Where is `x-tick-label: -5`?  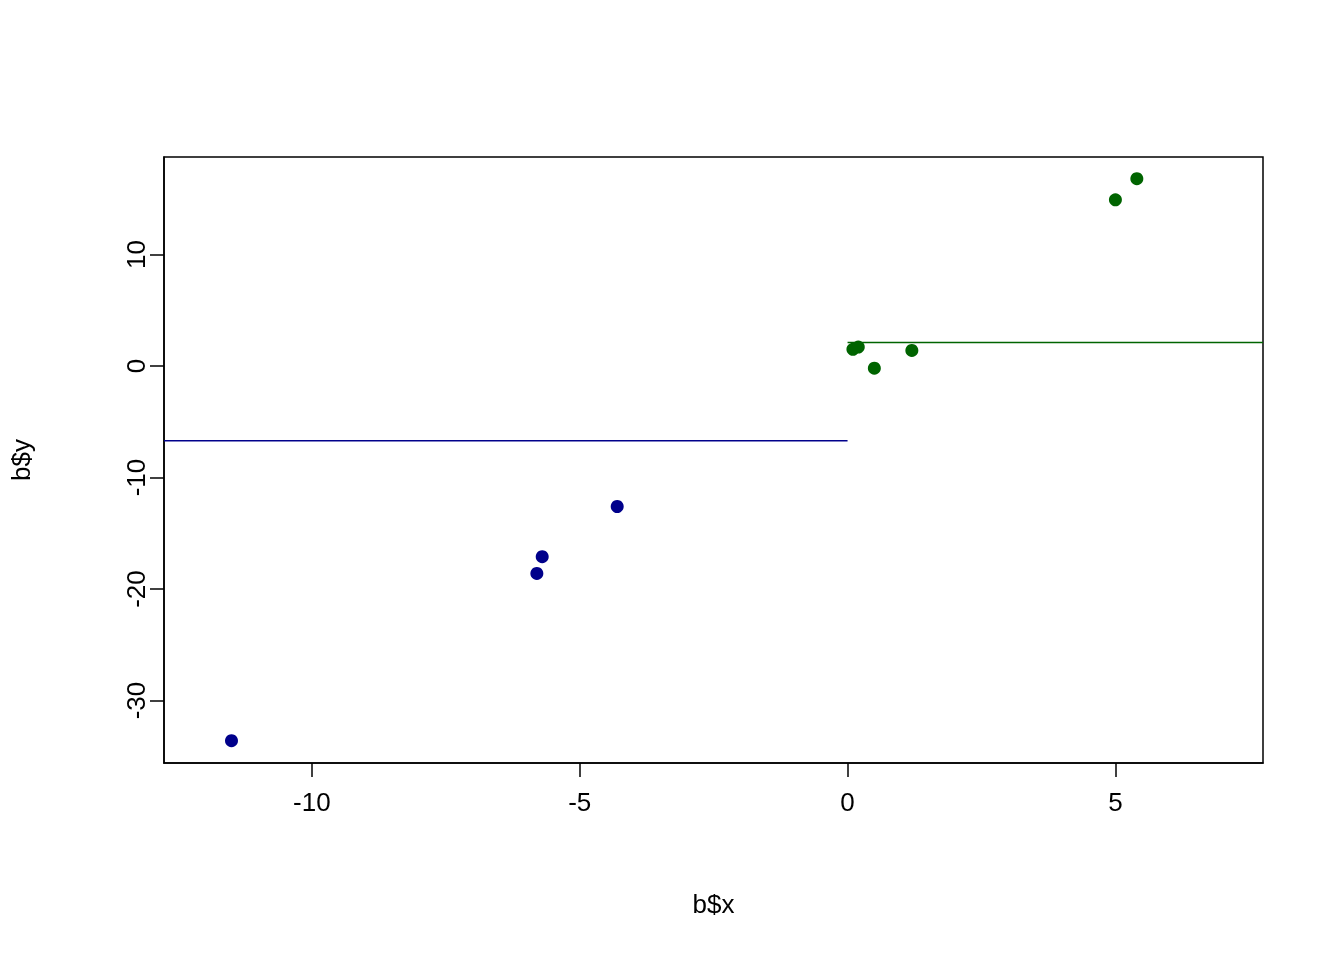 x-tick-label: -5 is located at coordinates (580, 802).